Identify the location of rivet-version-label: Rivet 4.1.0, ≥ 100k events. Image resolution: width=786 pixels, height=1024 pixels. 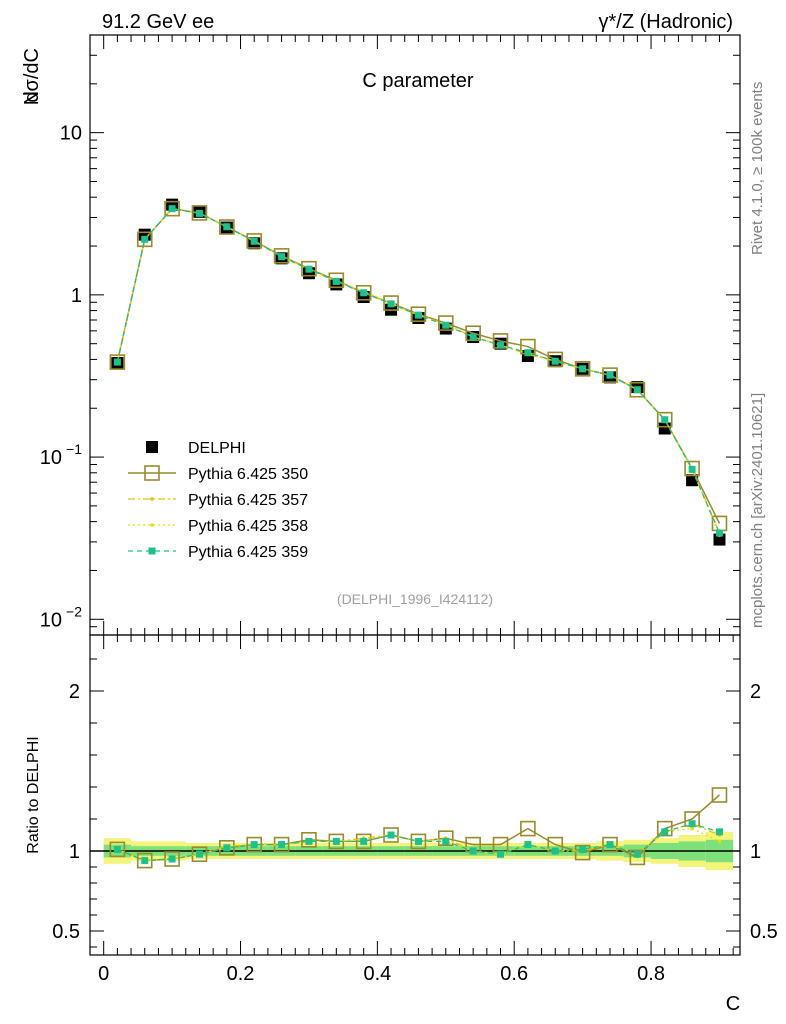
(757, 168).